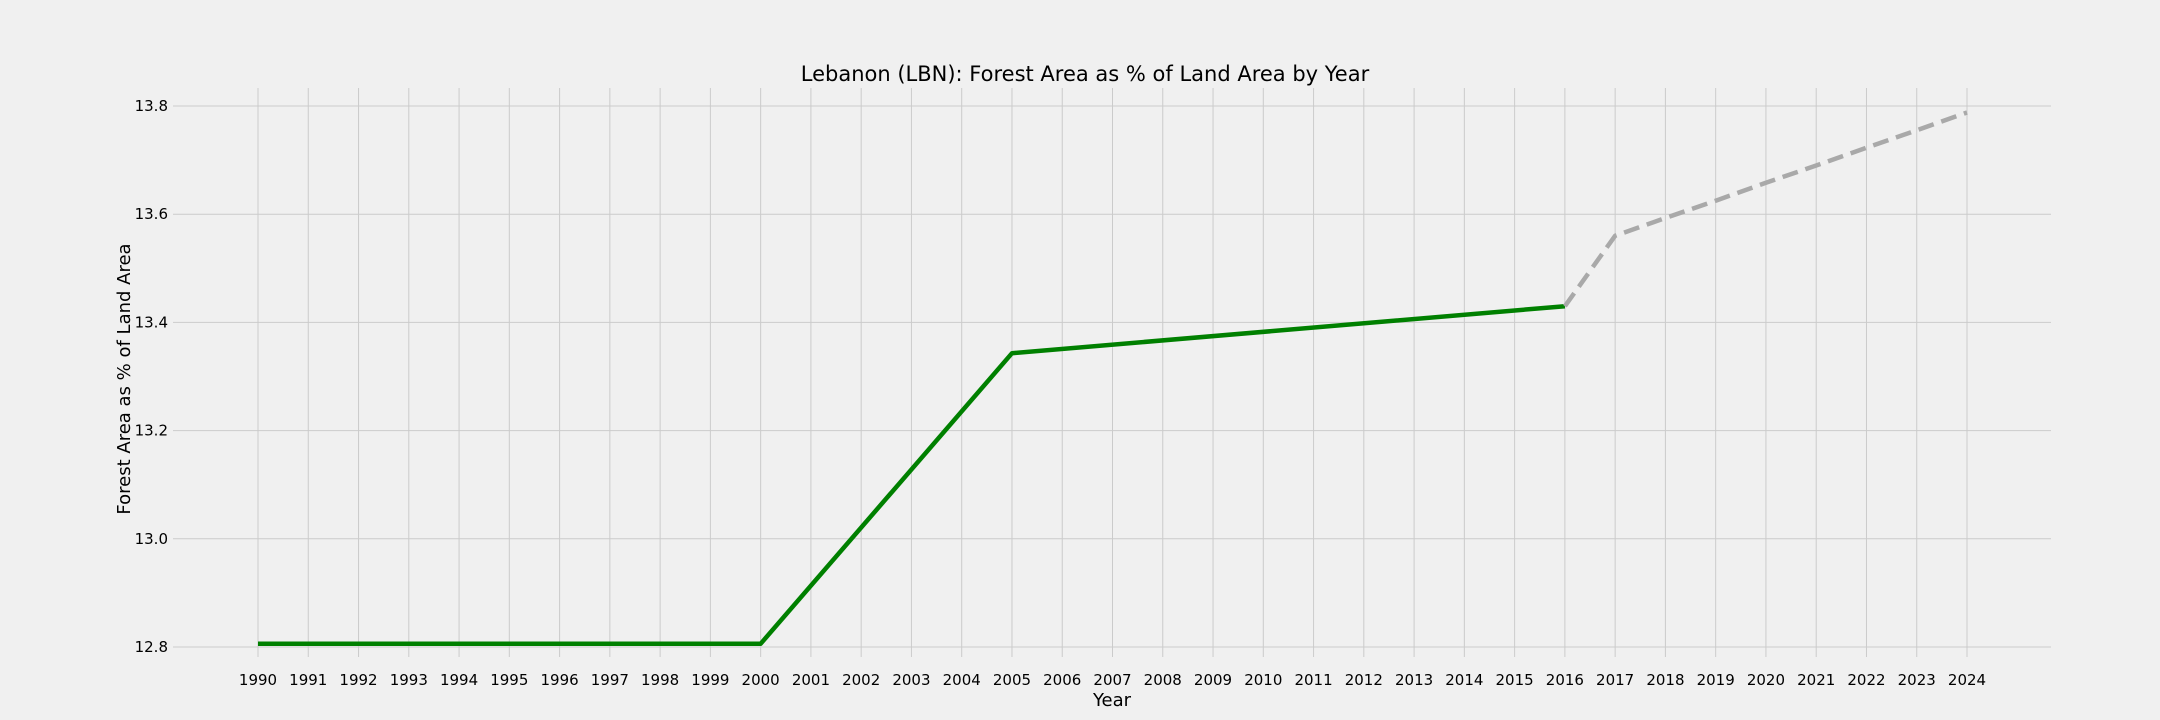 This screenshot has height=720, width=2160. What do you see at coordinates (1464, 680) in the screenshot?
I see `x-tick-label: 2014` at bounding box center [1464, 680].